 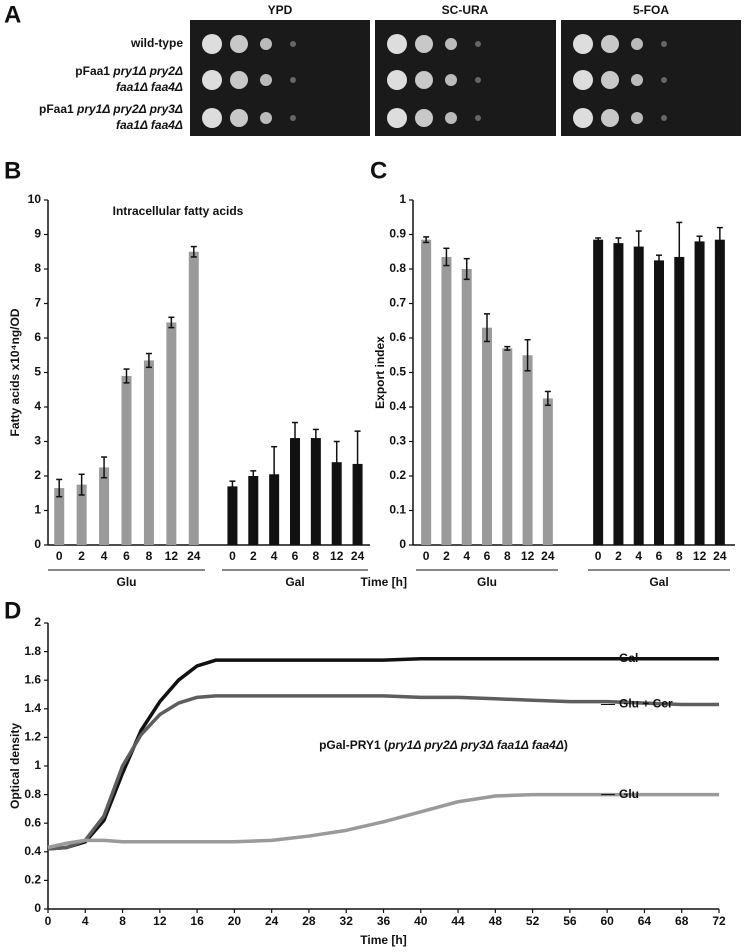 What do you see at coordinates (37, 406) in the screenshot?
I see `y-tick-label: 4` at bounding box center [37, 406].